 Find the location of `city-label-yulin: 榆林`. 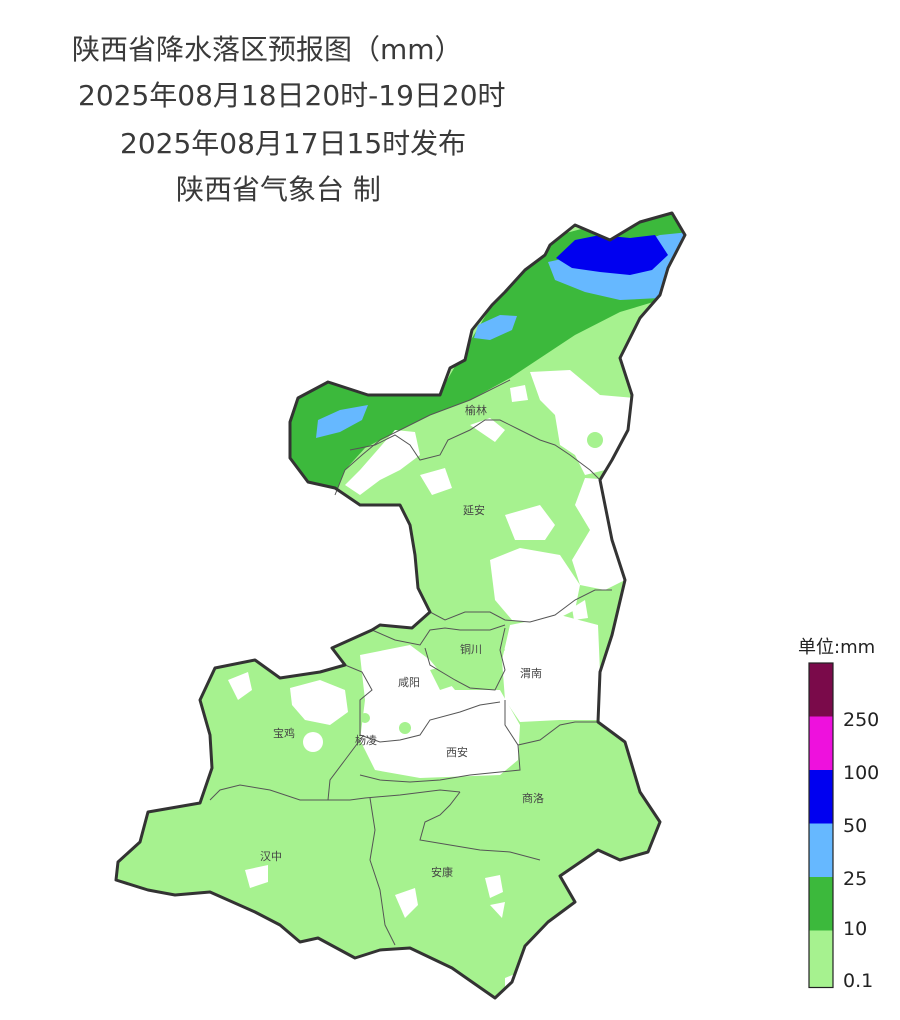

city-label-yulin: 榆林 is located at coordinates (476, 410).